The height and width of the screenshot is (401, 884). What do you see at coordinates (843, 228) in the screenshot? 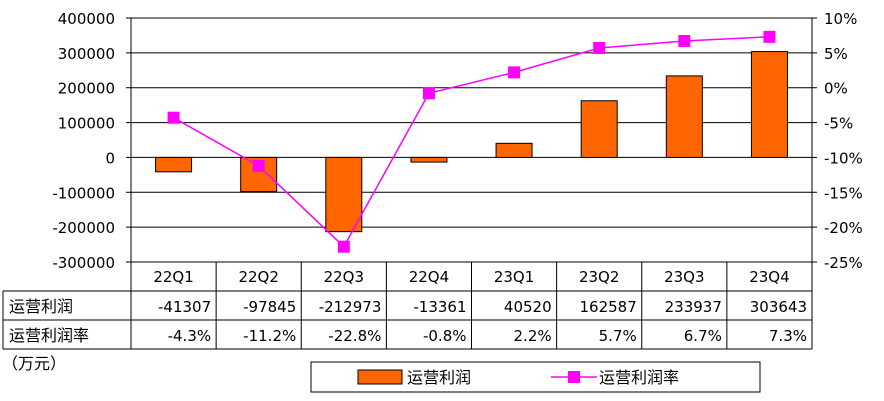
I see `right-axis-tick-label: -20%` at bounding box center [843, 228].